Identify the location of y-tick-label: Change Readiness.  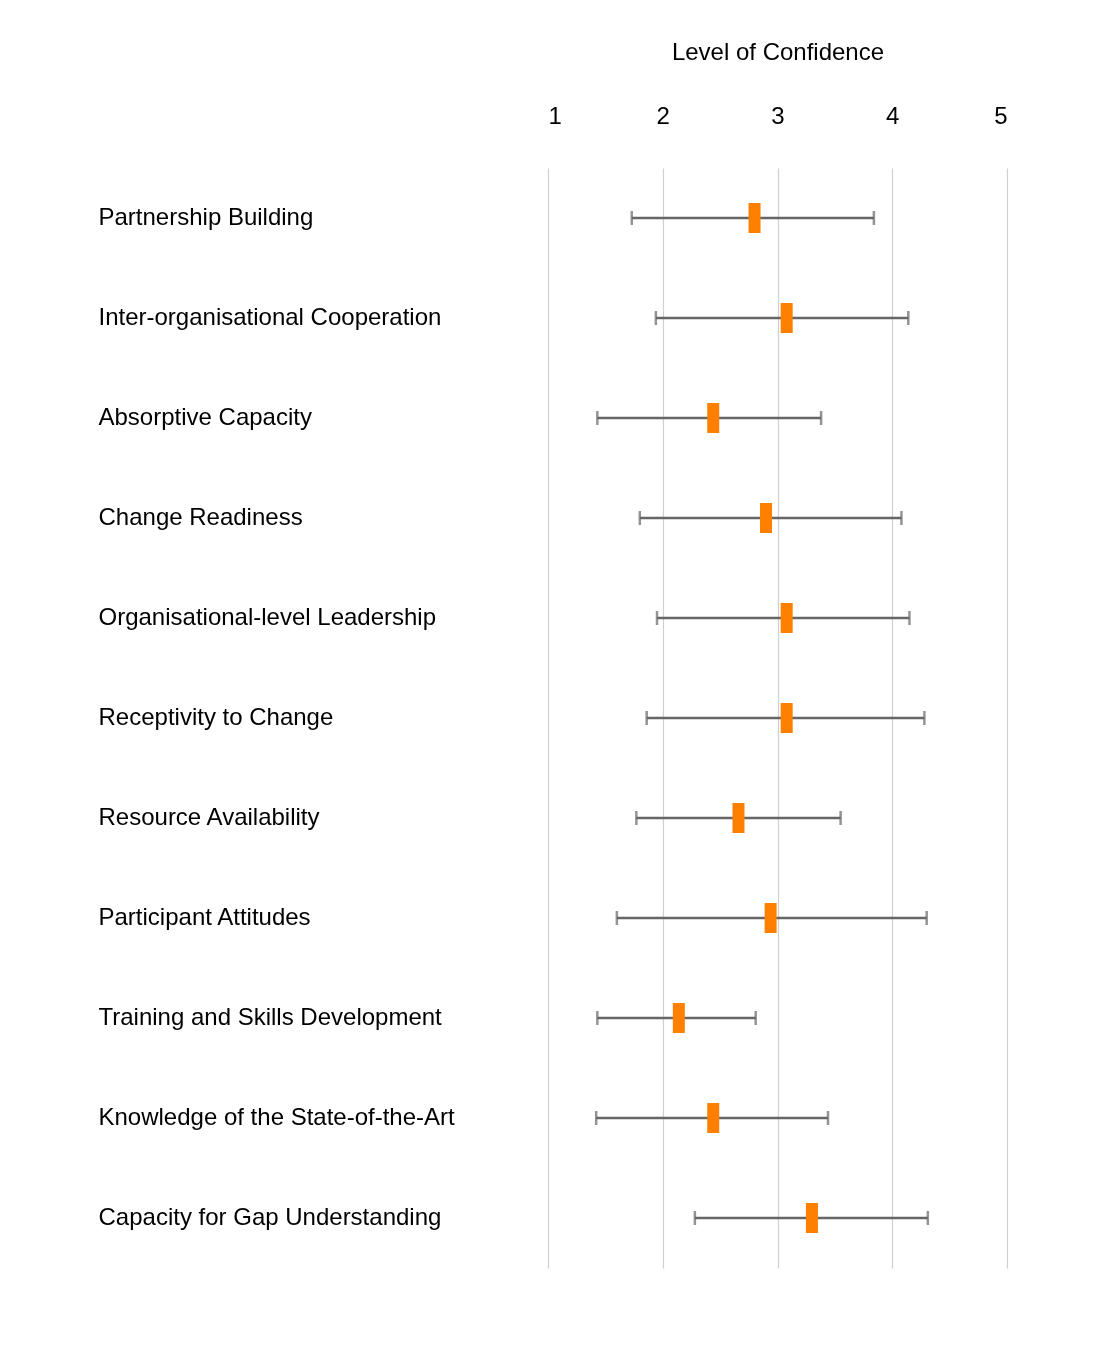
(200, 516).